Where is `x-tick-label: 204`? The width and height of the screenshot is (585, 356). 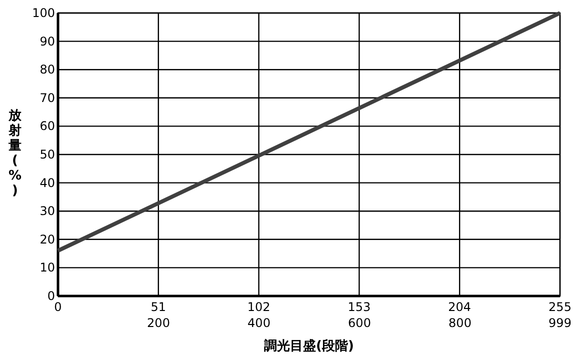
x-tick-label: 204 is located at coordinates (460, 307).